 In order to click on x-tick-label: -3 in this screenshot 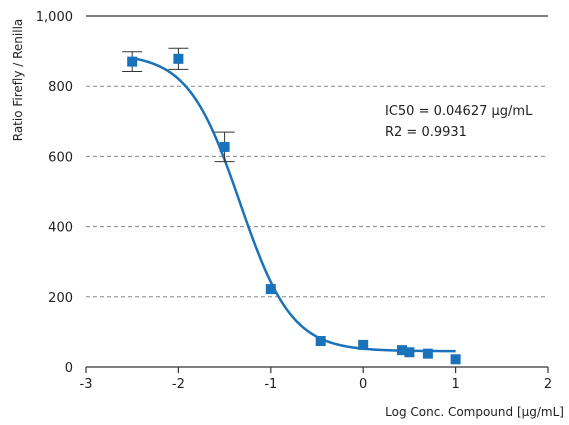, I will do `click(86, 384)`.